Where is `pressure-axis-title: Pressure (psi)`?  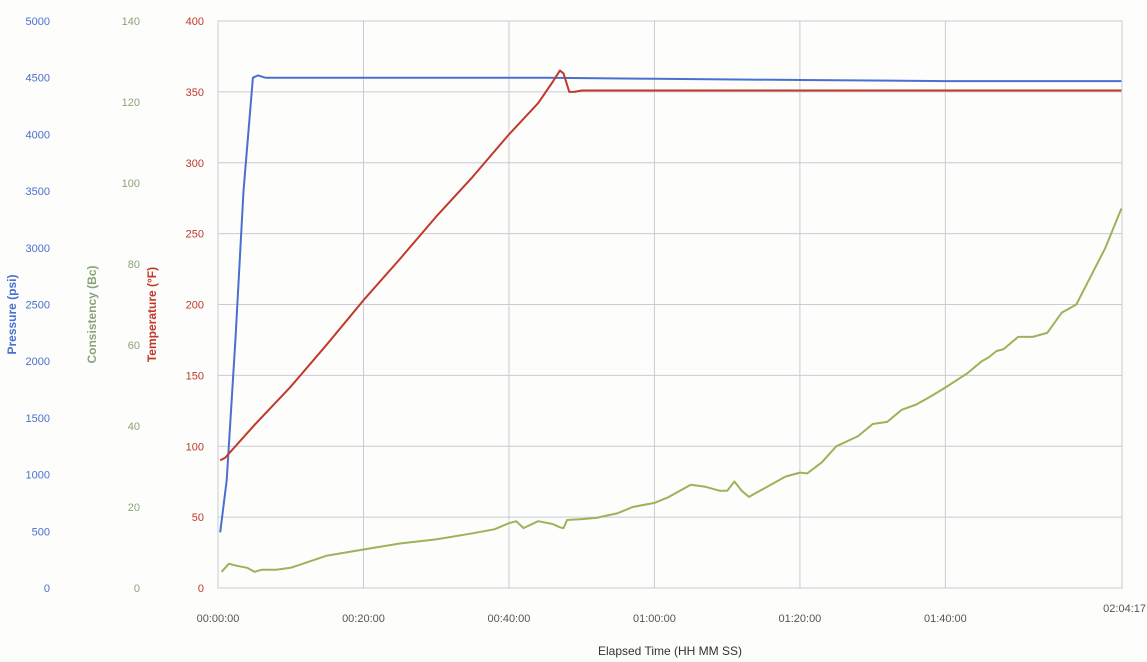
pressure-axis-title: Pressure (psi) is located at coordinates (12, 314).